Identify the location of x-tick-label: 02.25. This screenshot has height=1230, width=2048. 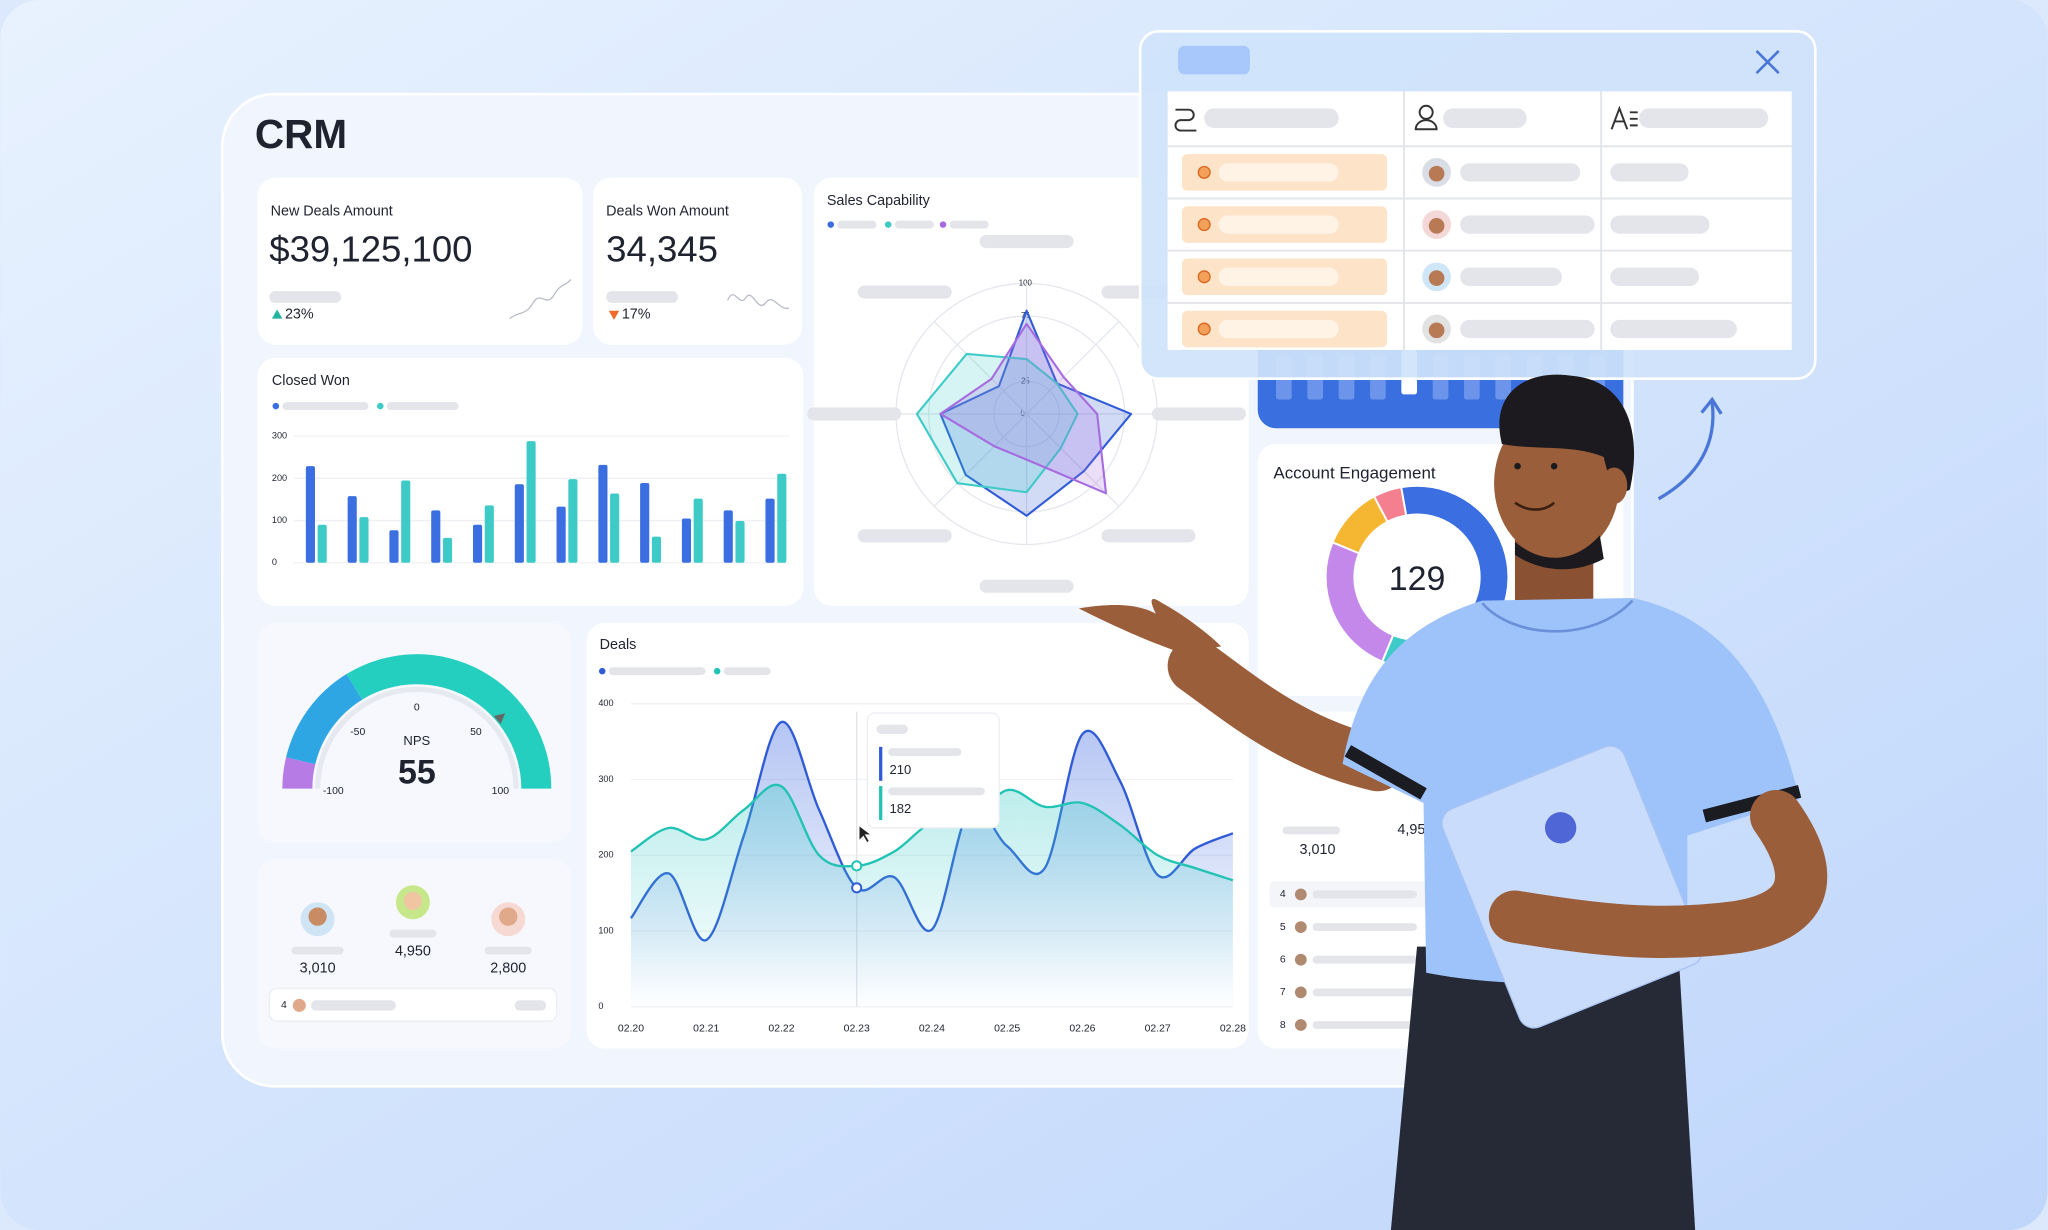
(1007, 1029).